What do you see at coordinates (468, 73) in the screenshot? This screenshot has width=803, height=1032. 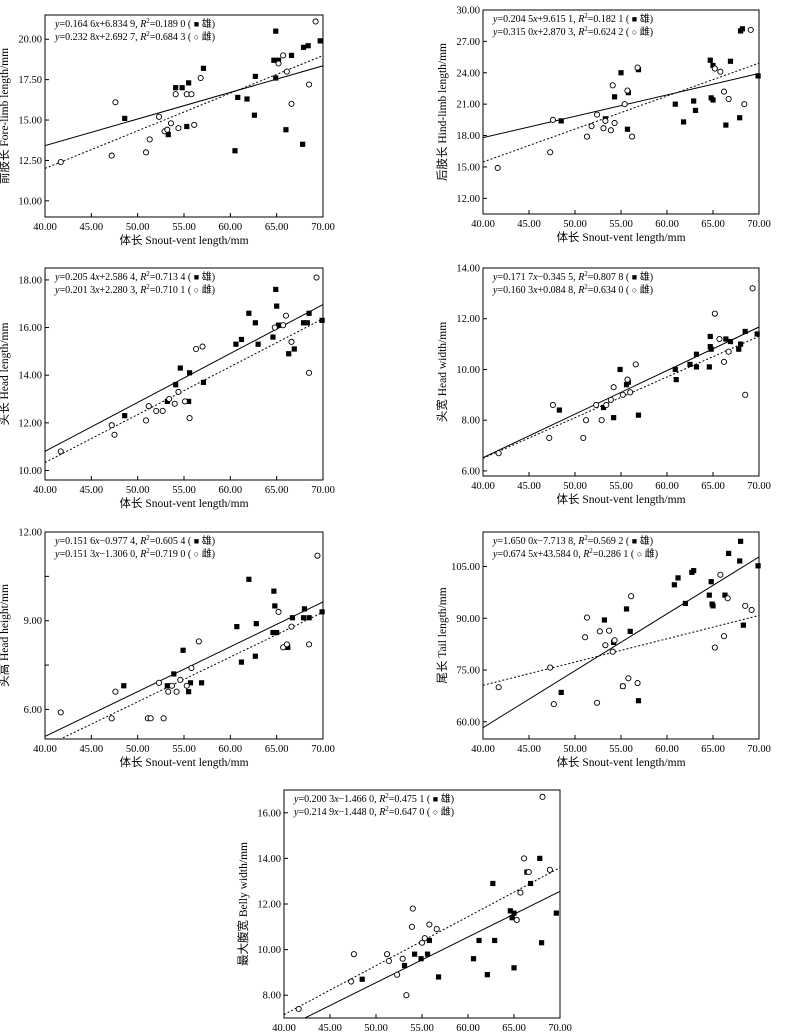 I see `y-tick-label: 24.00` at bounding box center [468, 73].